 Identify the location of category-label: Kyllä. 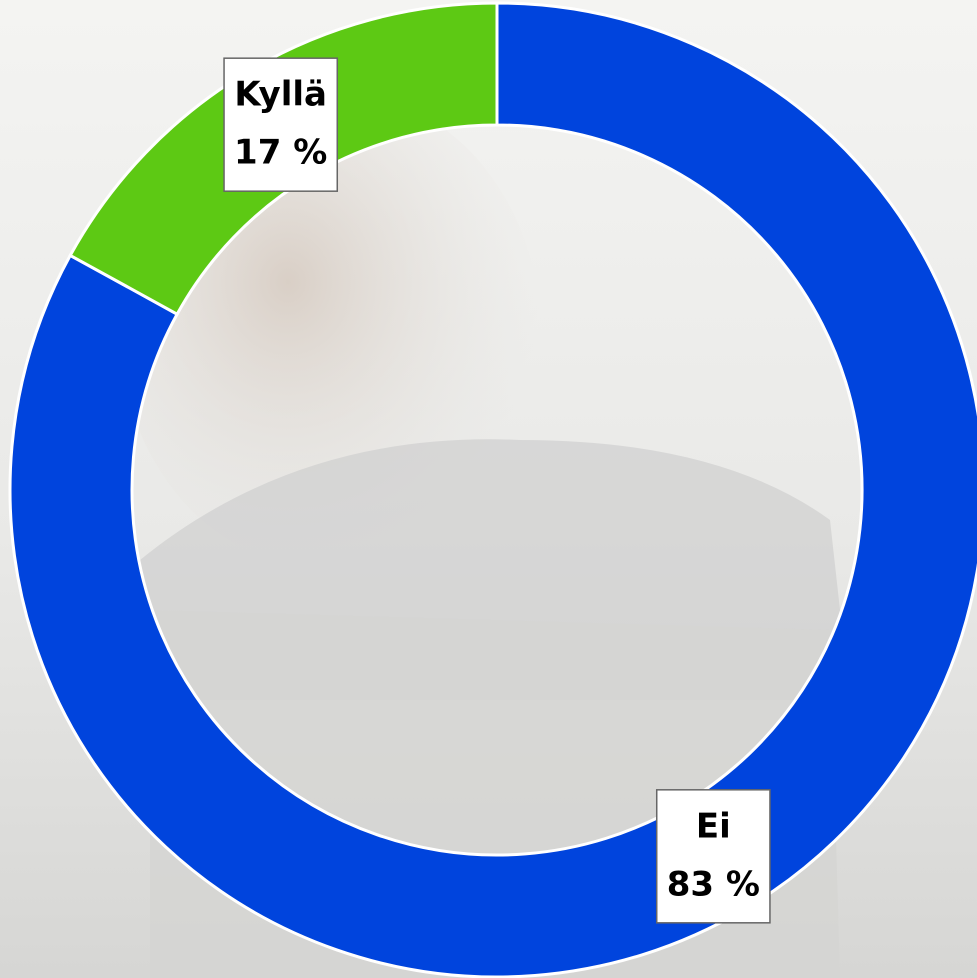
(280, 95).